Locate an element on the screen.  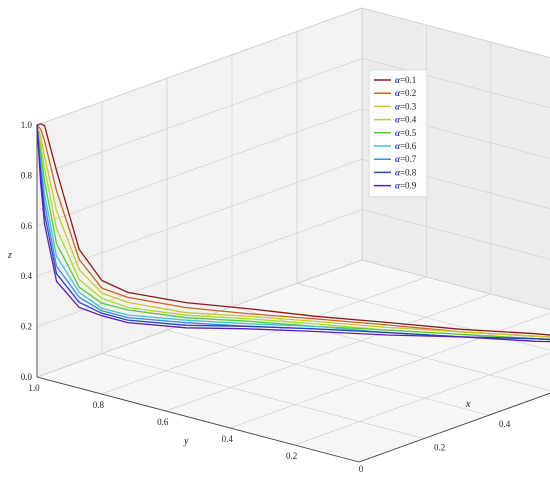
x-tick-label: 0.4 is located at coordinates (505, 424).